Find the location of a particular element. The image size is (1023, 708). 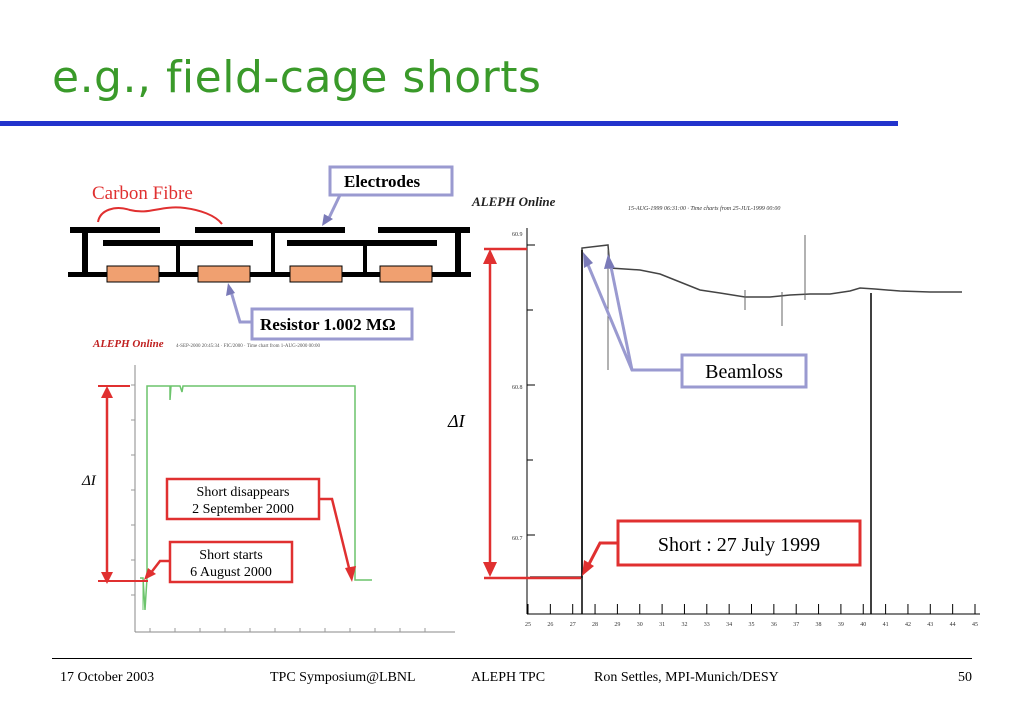

x-tick-label: 40 is located at coordinates (863, 625).